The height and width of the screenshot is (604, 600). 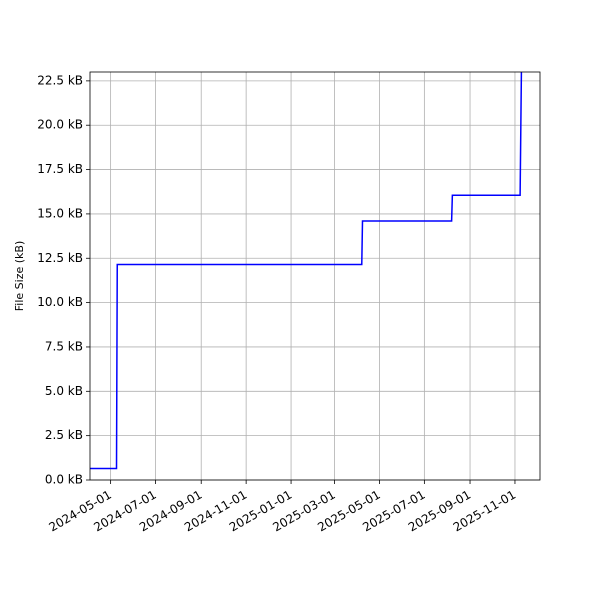 I want to click on y-axis-label: File Size (kB), so click(x=19, y=276).